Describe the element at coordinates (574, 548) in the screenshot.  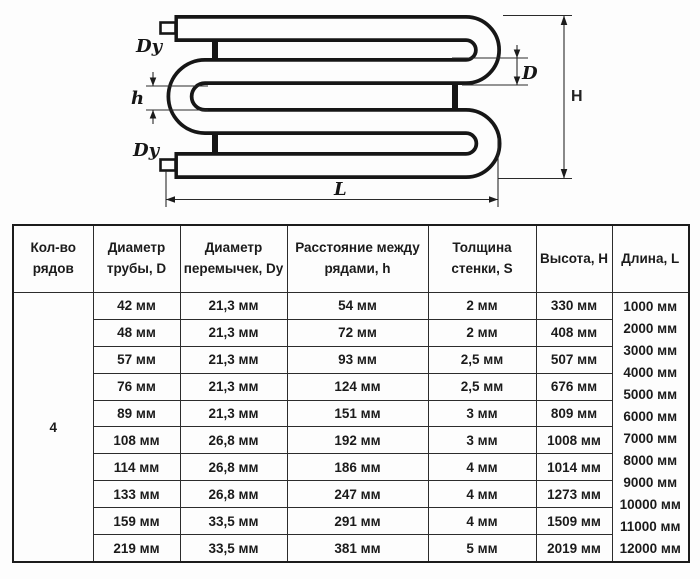
I see `table-cell-height: 2019 мм` at that location.